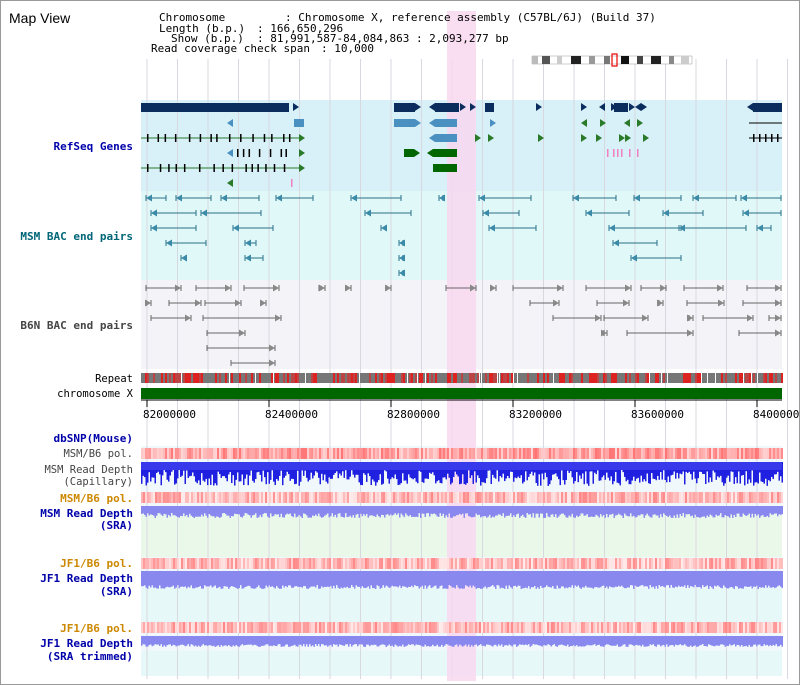 Image resolution: width=800 pixels, height=685 pixels. I want to click on track-label-refseq: RefSeq Genes, so click(93, 146).